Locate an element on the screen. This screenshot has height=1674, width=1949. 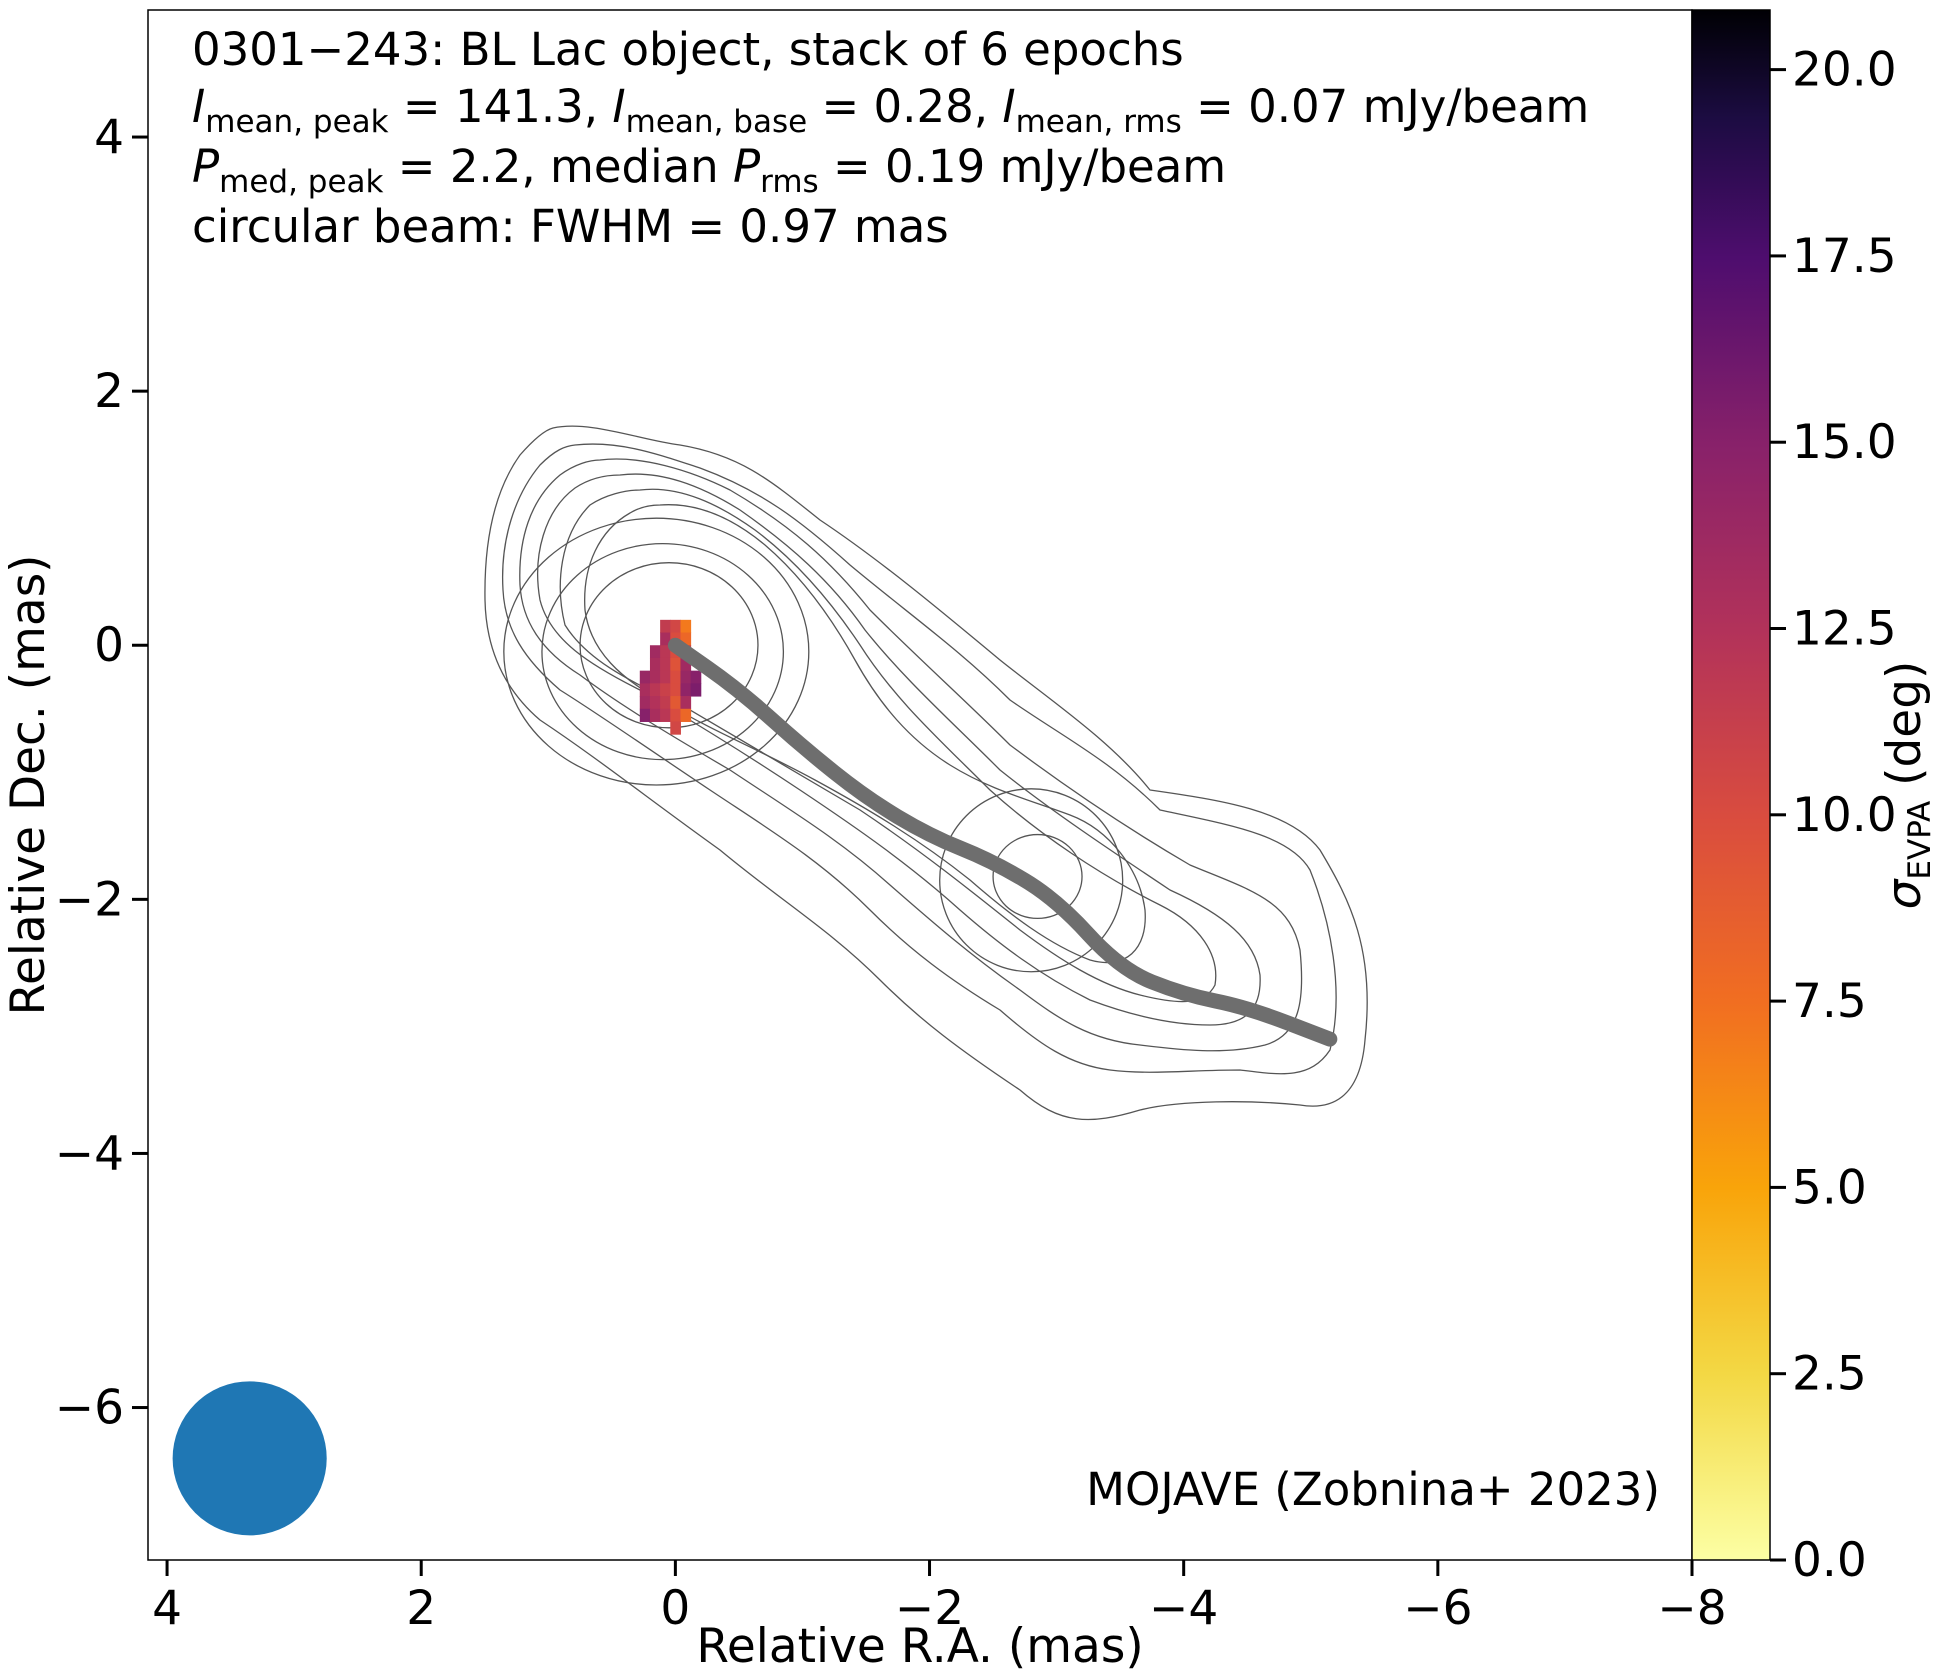
colorbar-tick-label: 12.5 is located at coordinates (1844, 629).